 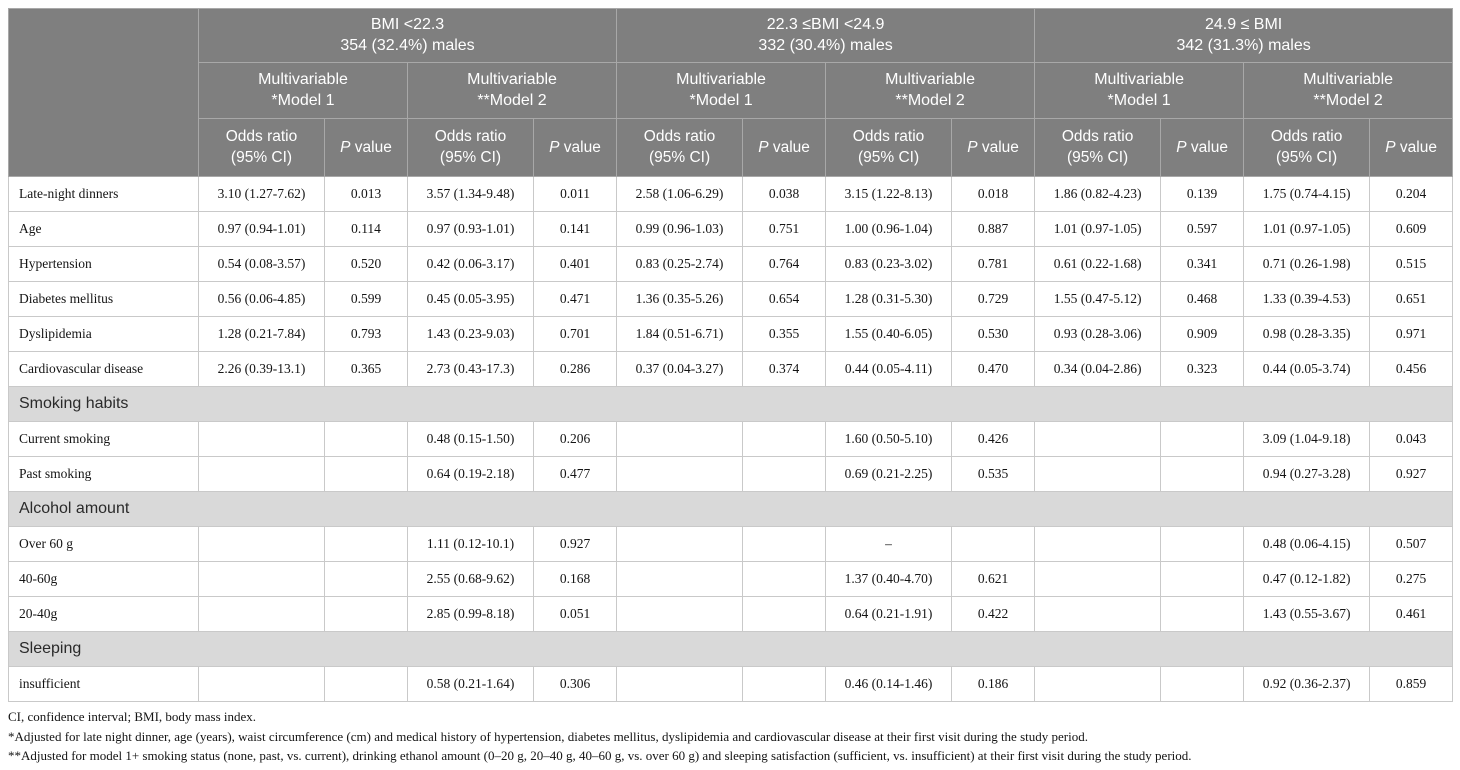 What do you see at coordinates (784, 264) in the screenshot?
I see `p-value-cell: 0.764` at bounding box center [784, 264].